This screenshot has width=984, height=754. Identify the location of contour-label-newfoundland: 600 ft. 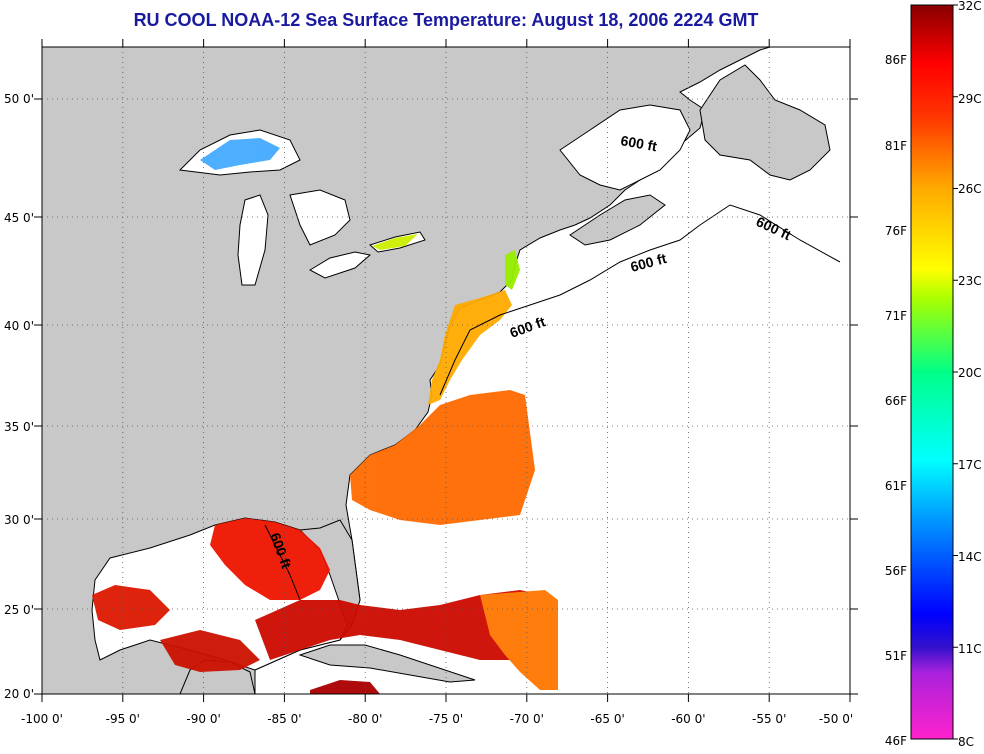
(638, 143).